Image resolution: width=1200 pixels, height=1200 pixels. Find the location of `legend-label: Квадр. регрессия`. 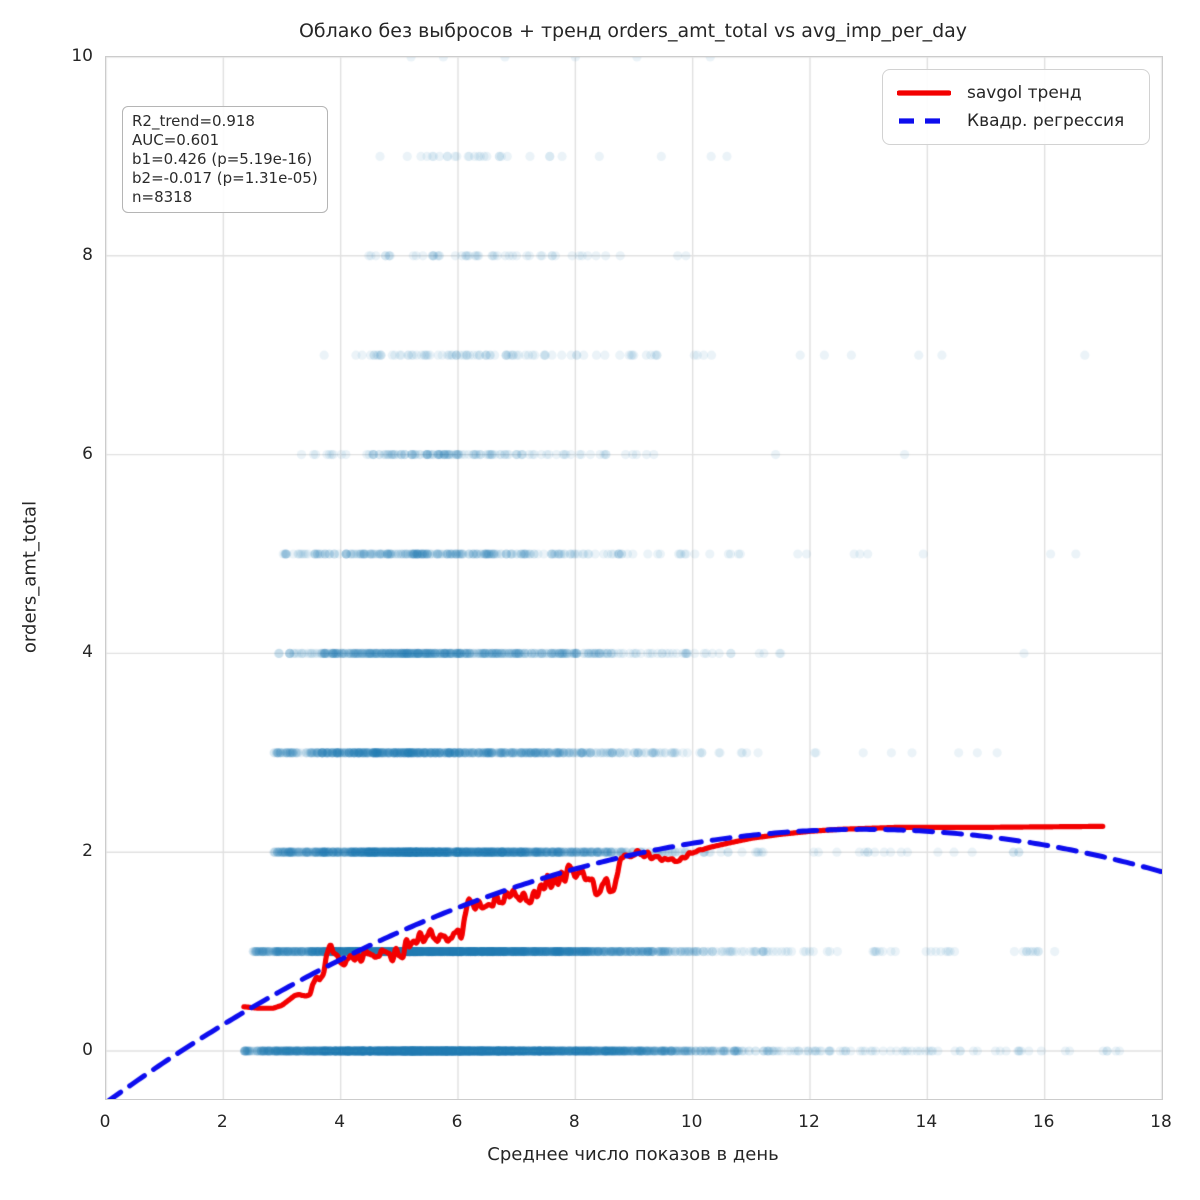

legend-label: Квадр. регрессия is located at coordinates (1046, 121).